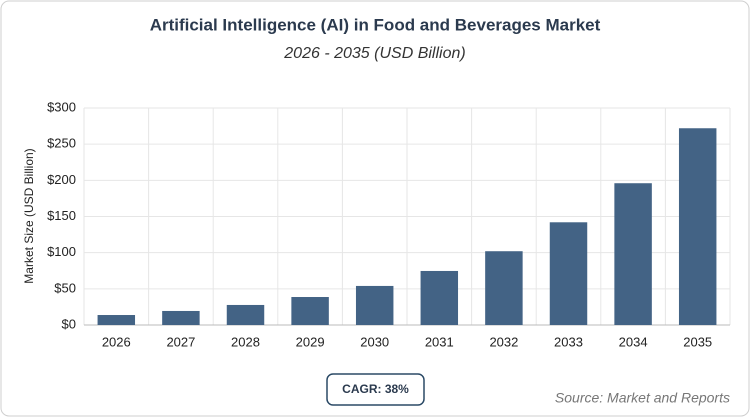  What do you see at coordinates (69, 323) in the screenshot?
I see `y-tick-label: $0` at bounding box center [69, 323].